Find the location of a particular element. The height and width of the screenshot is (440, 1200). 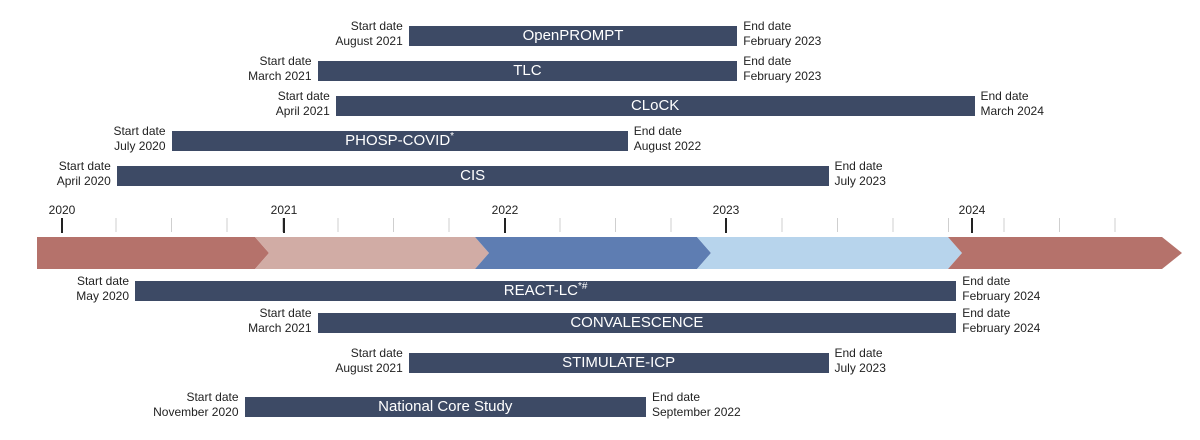

year-label-2021: 2021 is located at coordinates (284, 210).